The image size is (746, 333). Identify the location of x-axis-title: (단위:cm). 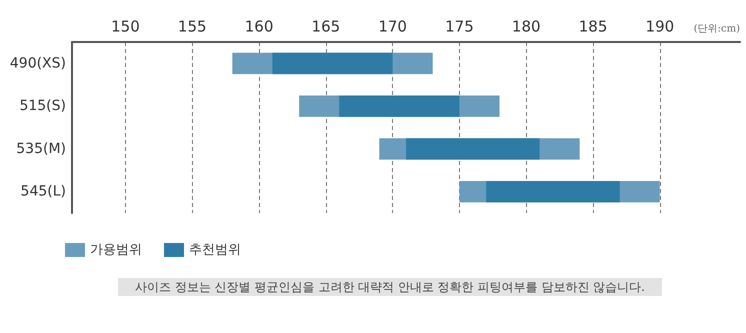
(717, 29).